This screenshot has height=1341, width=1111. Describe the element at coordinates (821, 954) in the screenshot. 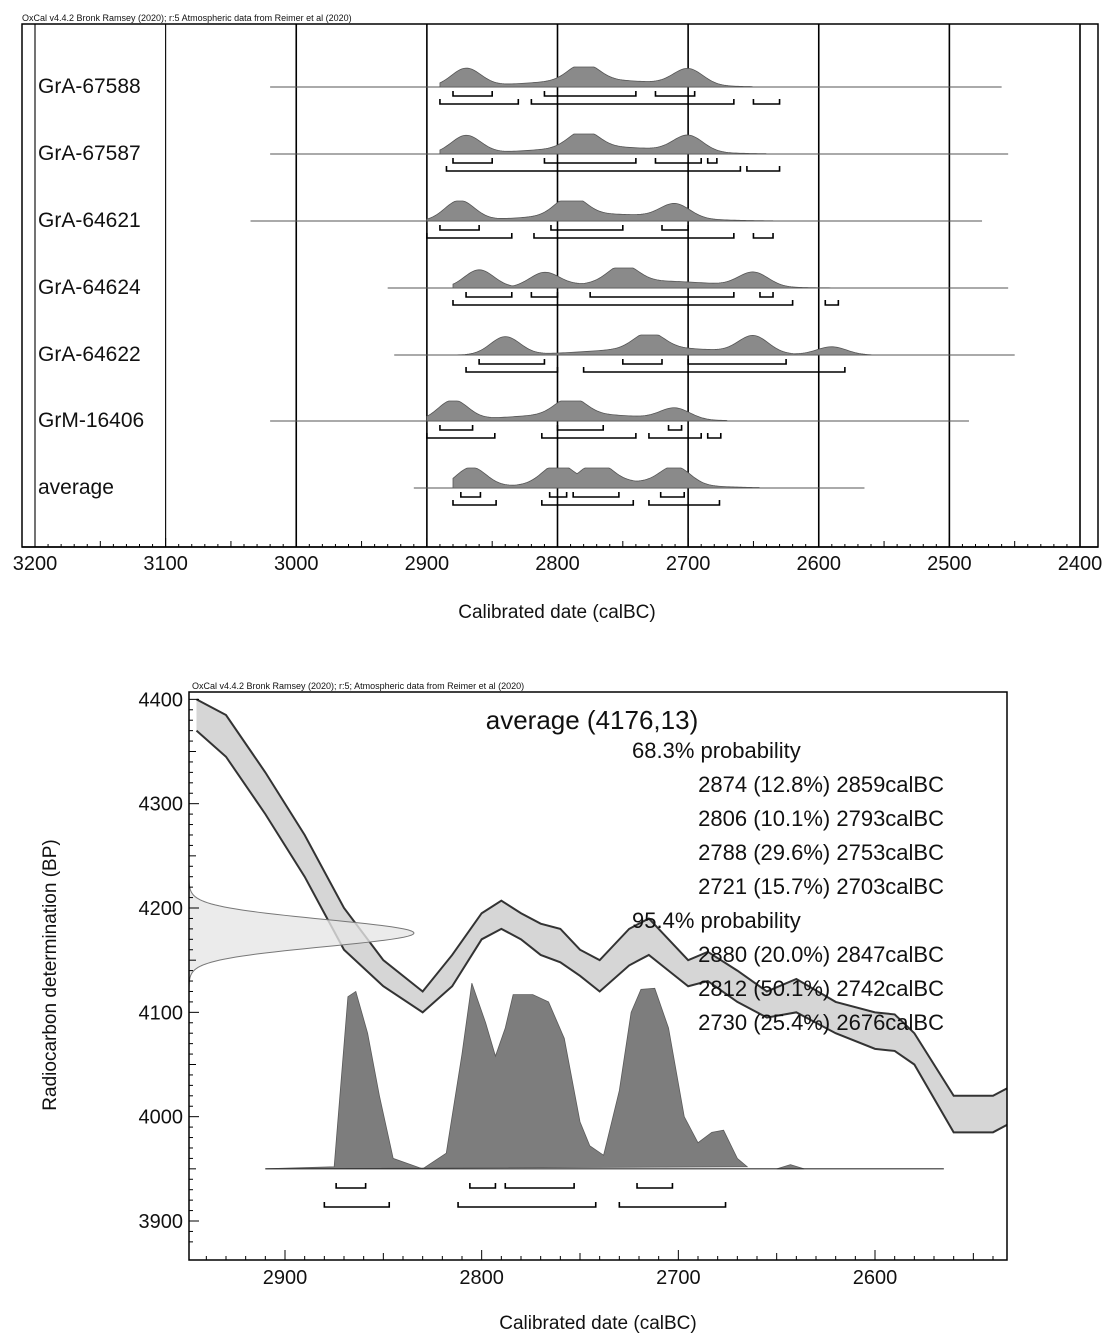

I see `prob95-entry-0: 2880 (20.0%) 2847calBC` at that location.